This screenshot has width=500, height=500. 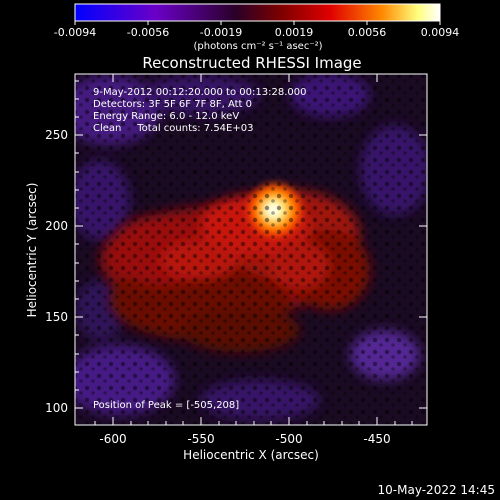 I want to click on colorbar-ticks, so click(x=257, y=23).